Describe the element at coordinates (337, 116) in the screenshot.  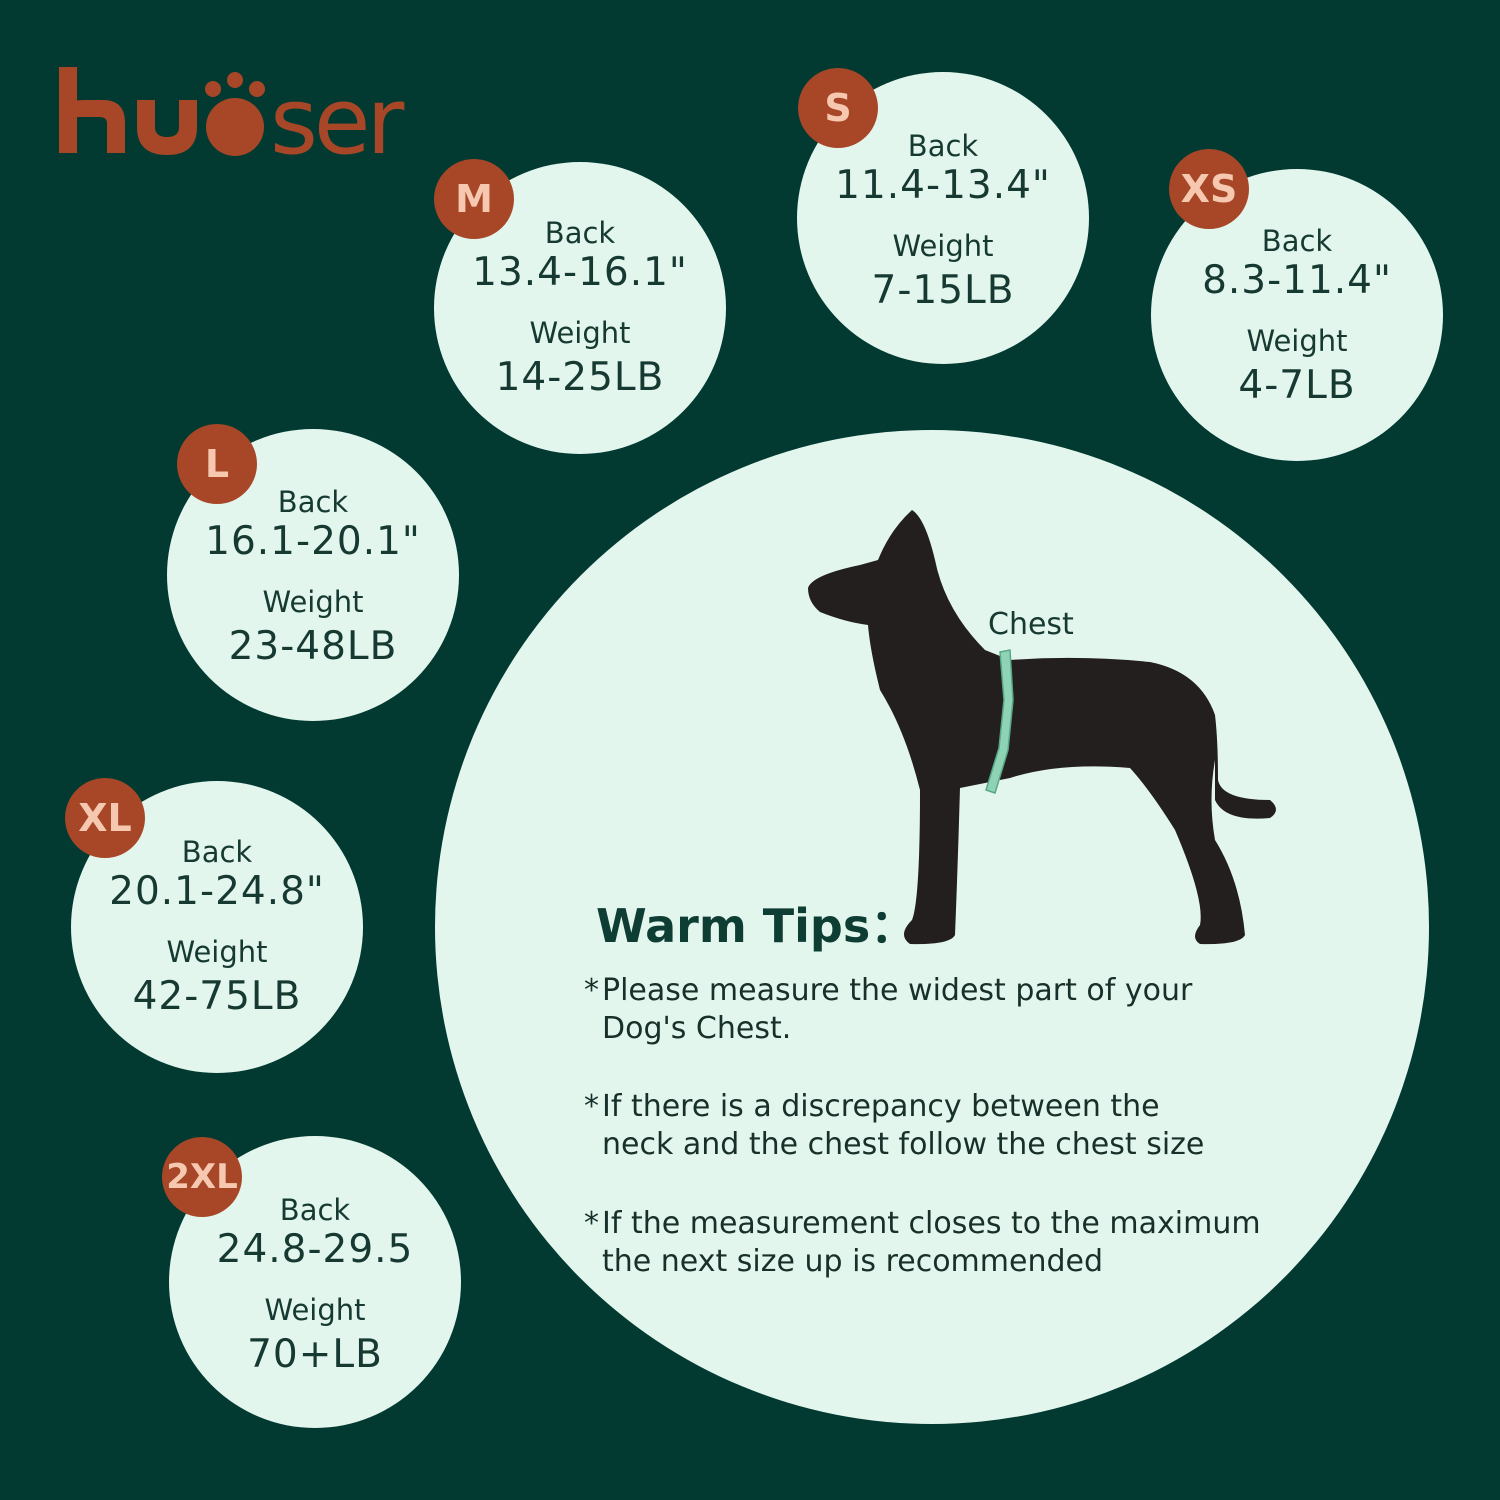
I see `svg-text: ser` at that location.